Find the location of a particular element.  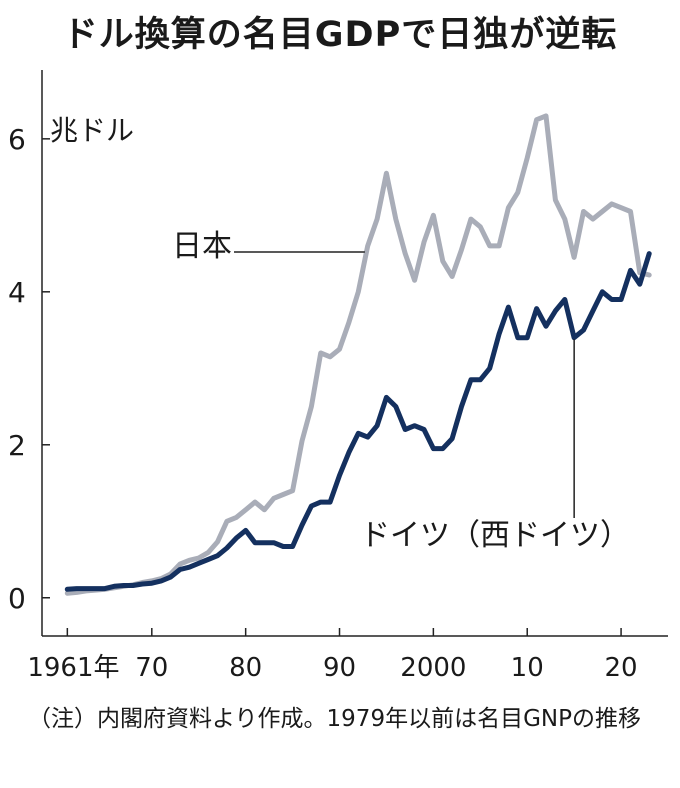

y-tick-label: 4 is located at coordinates (17, 292).